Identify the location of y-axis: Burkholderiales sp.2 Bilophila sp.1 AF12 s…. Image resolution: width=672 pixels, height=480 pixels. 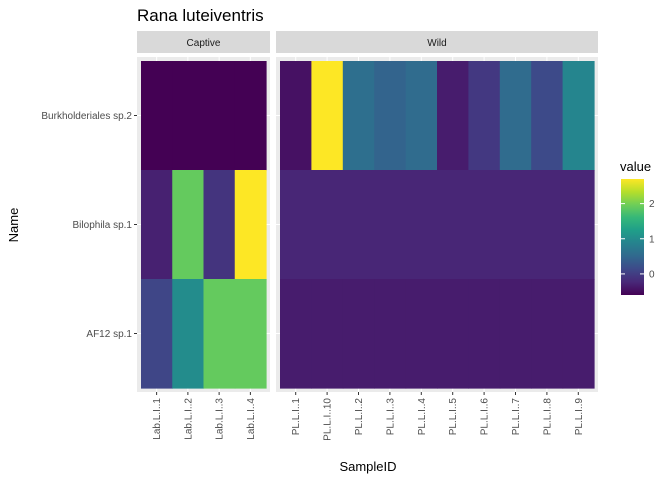
(89, 225).